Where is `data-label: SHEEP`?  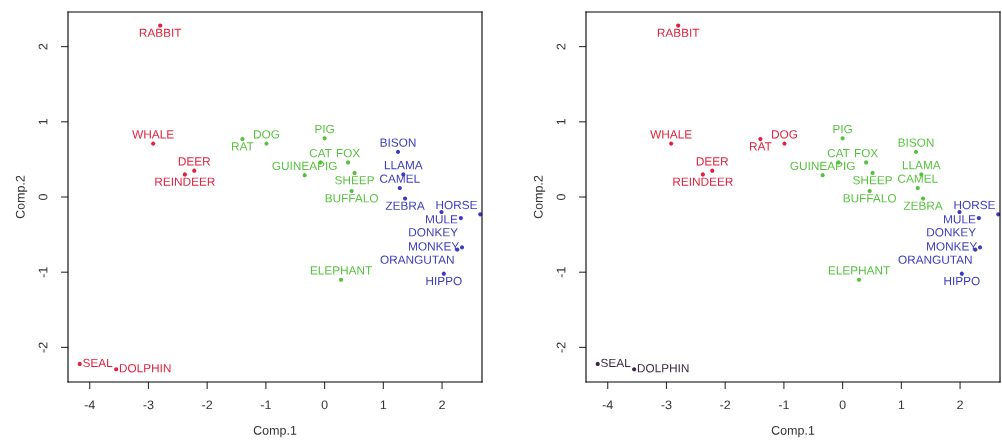 data-label: SHEEP is located at coordinates (354, 180).